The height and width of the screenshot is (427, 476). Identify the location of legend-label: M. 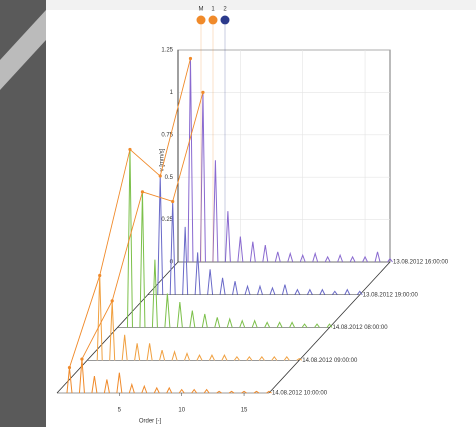
(201, 10).